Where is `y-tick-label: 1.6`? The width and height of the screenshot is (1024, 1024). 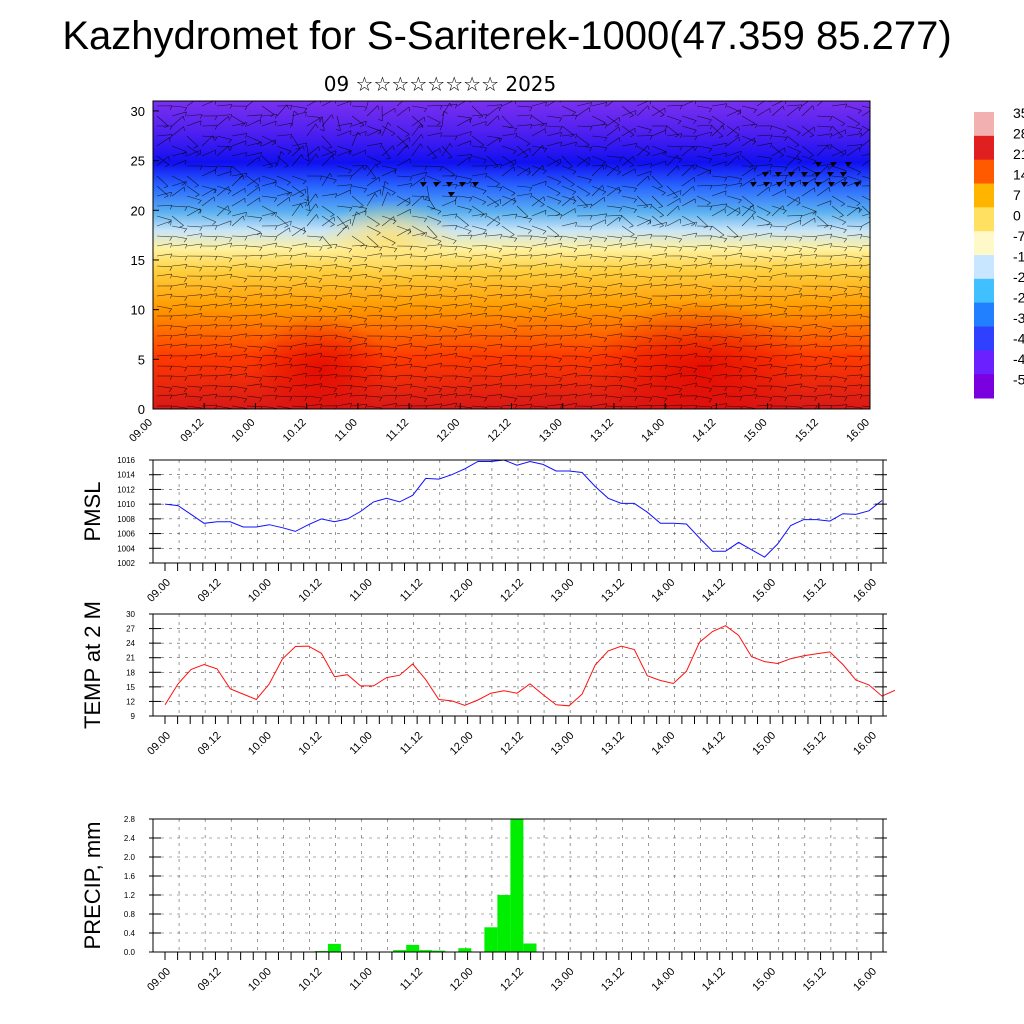
y-tick-label: 1.6 is located at coordinates (130, 876).